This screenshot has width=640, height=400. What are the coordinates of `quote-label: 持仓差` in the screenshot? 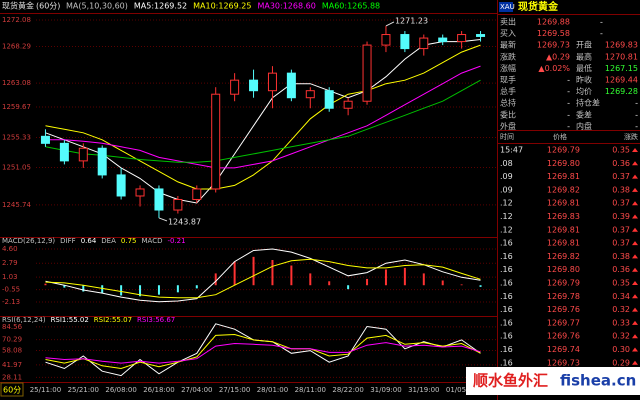 It's located at (588, 103).